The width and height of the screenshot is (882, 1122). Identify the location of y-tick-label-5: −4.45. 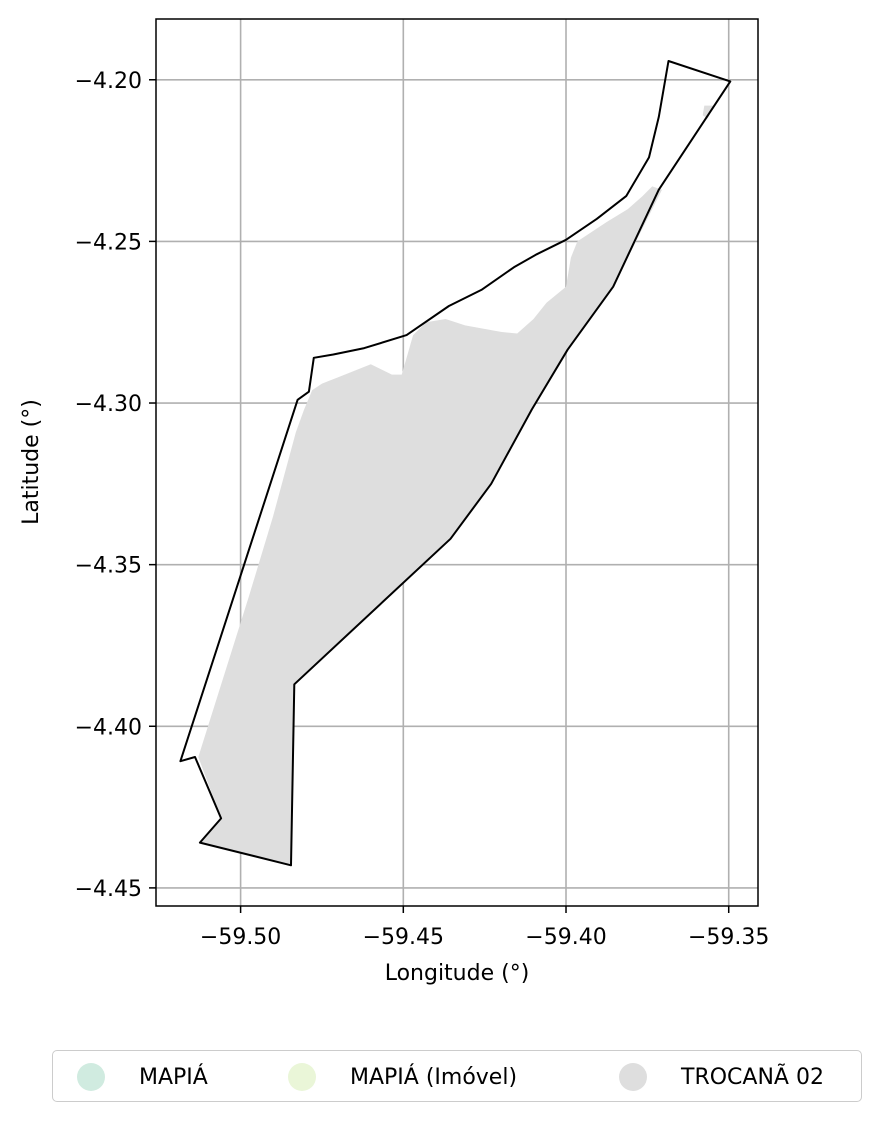
(108, 889).